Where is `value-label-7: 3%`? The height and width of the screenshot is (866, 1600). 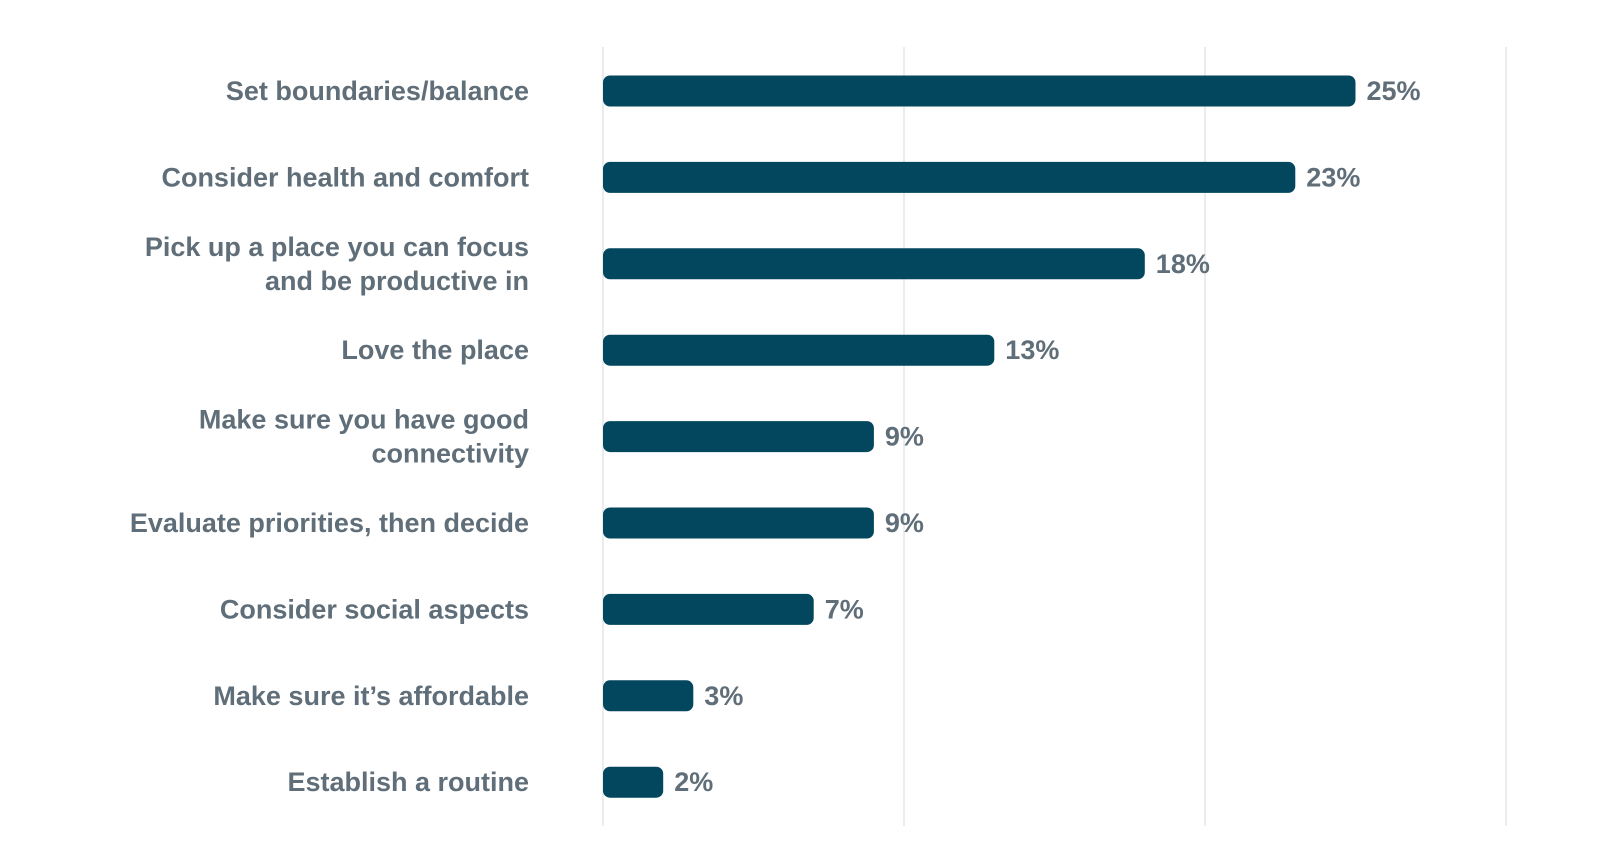
value-label-7: 3% is located at coordinates (723, 696).